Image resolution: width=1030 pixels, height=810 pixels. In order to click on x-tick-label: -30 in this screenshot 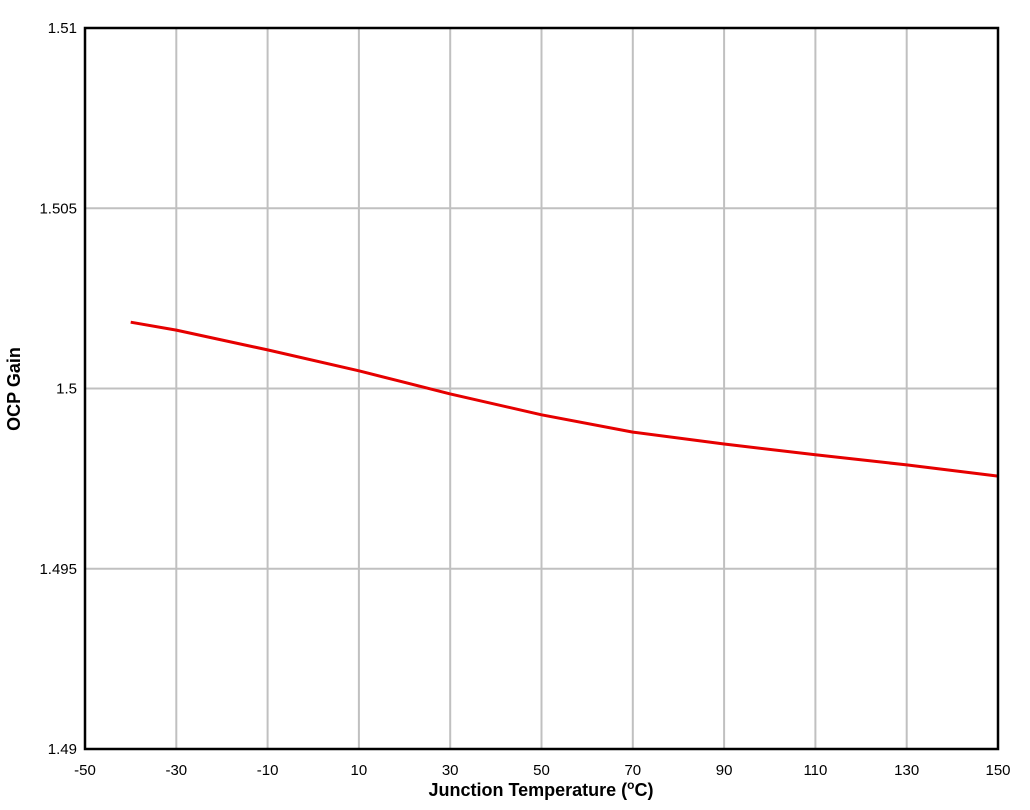, I will do `click(176, 770)`.